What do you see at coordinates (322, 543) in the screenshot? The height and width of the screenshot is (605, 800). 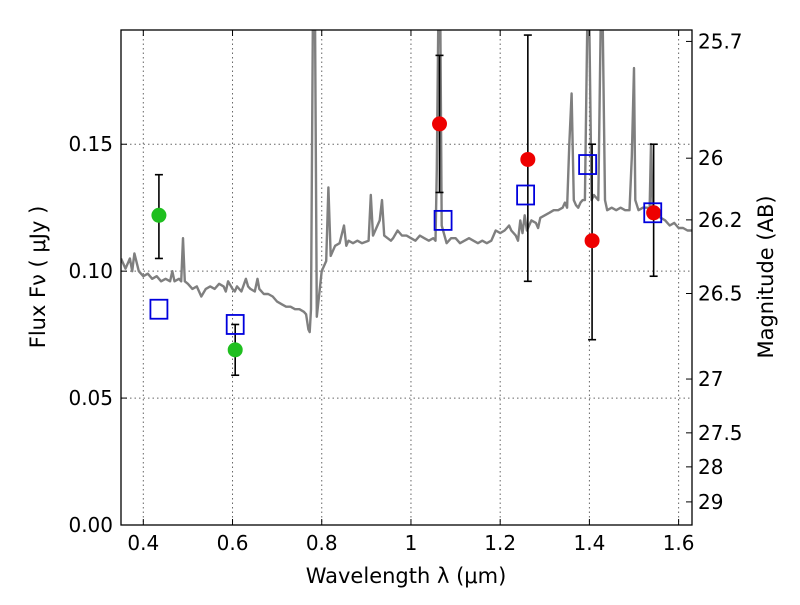 I see `x-tick-label: 0.8` at bounding box center [322, 543].